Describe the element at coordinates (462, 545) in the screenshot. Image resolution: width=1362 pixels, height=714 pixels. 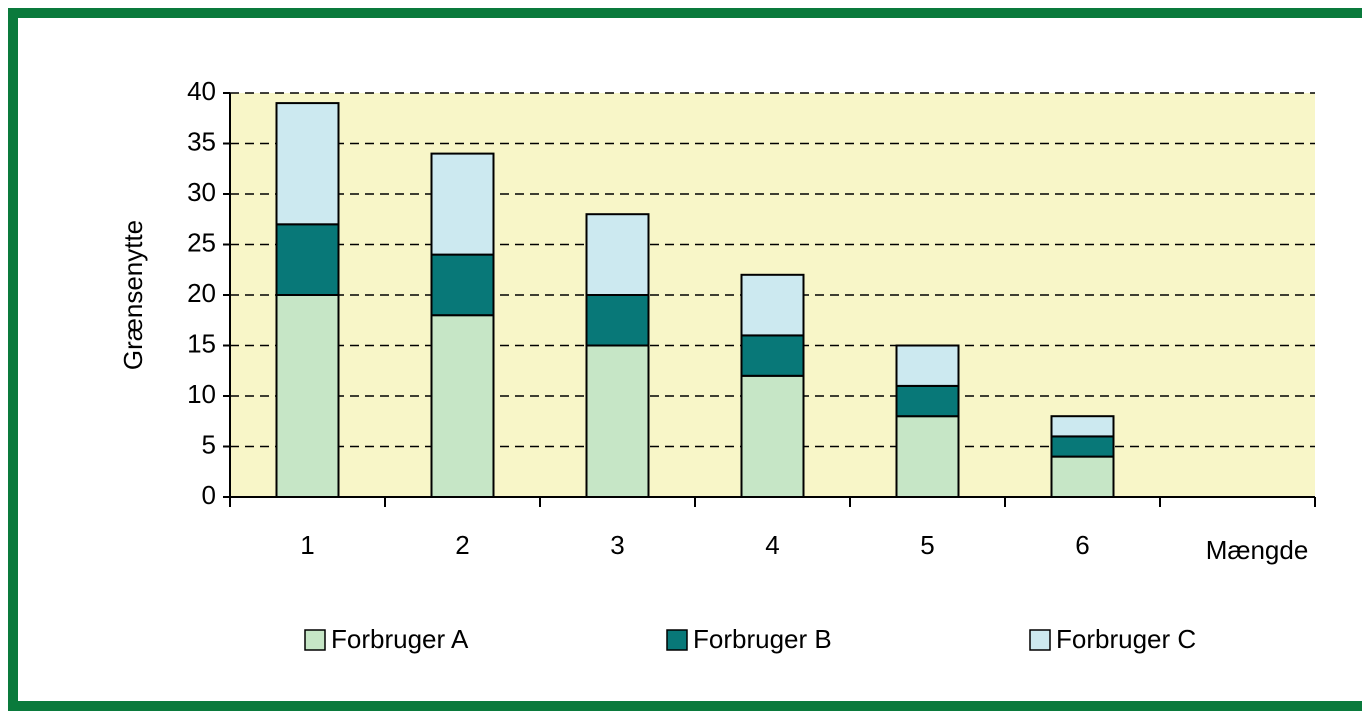
I see `x-tick-label: 2` at that location.